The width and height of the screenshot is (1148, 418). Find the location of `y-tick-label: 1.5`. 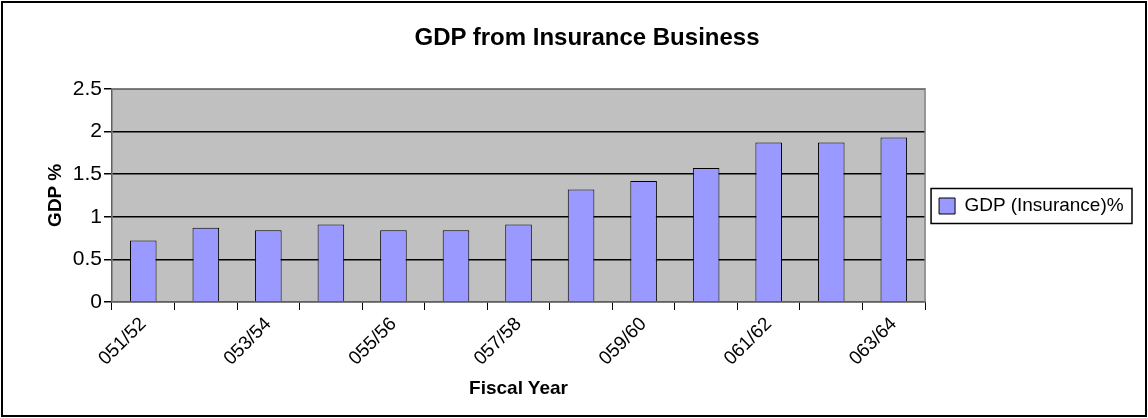

y-tick-label: 1.5 is located at coordinates (87, 172).